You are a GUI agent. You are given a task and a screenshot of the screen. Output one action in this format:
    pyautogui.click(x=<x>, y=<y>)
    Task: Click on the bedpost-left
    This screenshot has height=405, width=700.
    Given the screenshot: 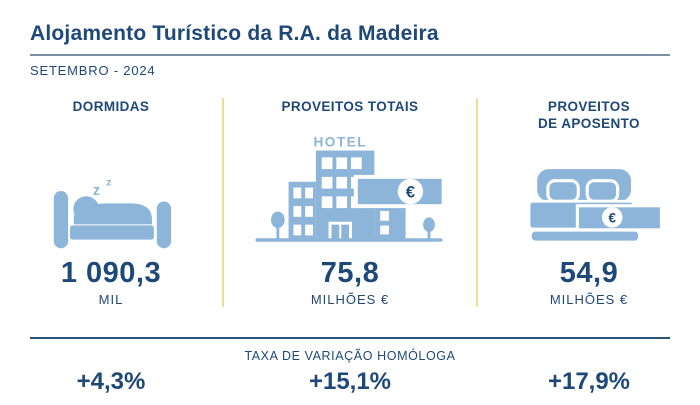 What is the action you would take?
    pyautogui.click(x=61, y=220)
    